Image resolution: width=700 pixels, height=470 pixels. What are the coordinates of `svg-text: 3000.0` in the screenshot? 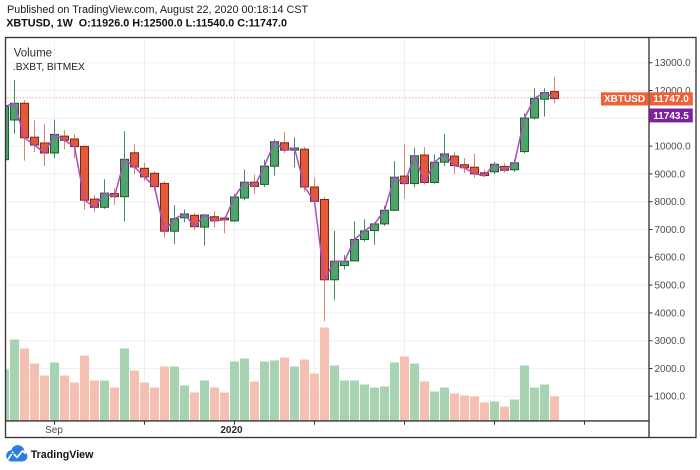 It's located at (670, 341).